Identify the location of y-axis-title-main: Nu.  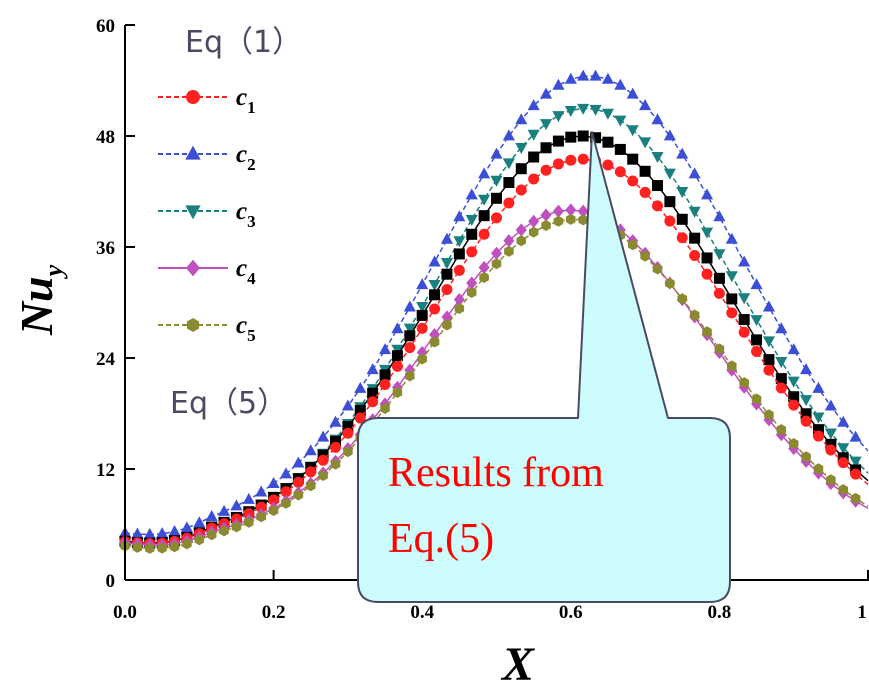
(36, 306).